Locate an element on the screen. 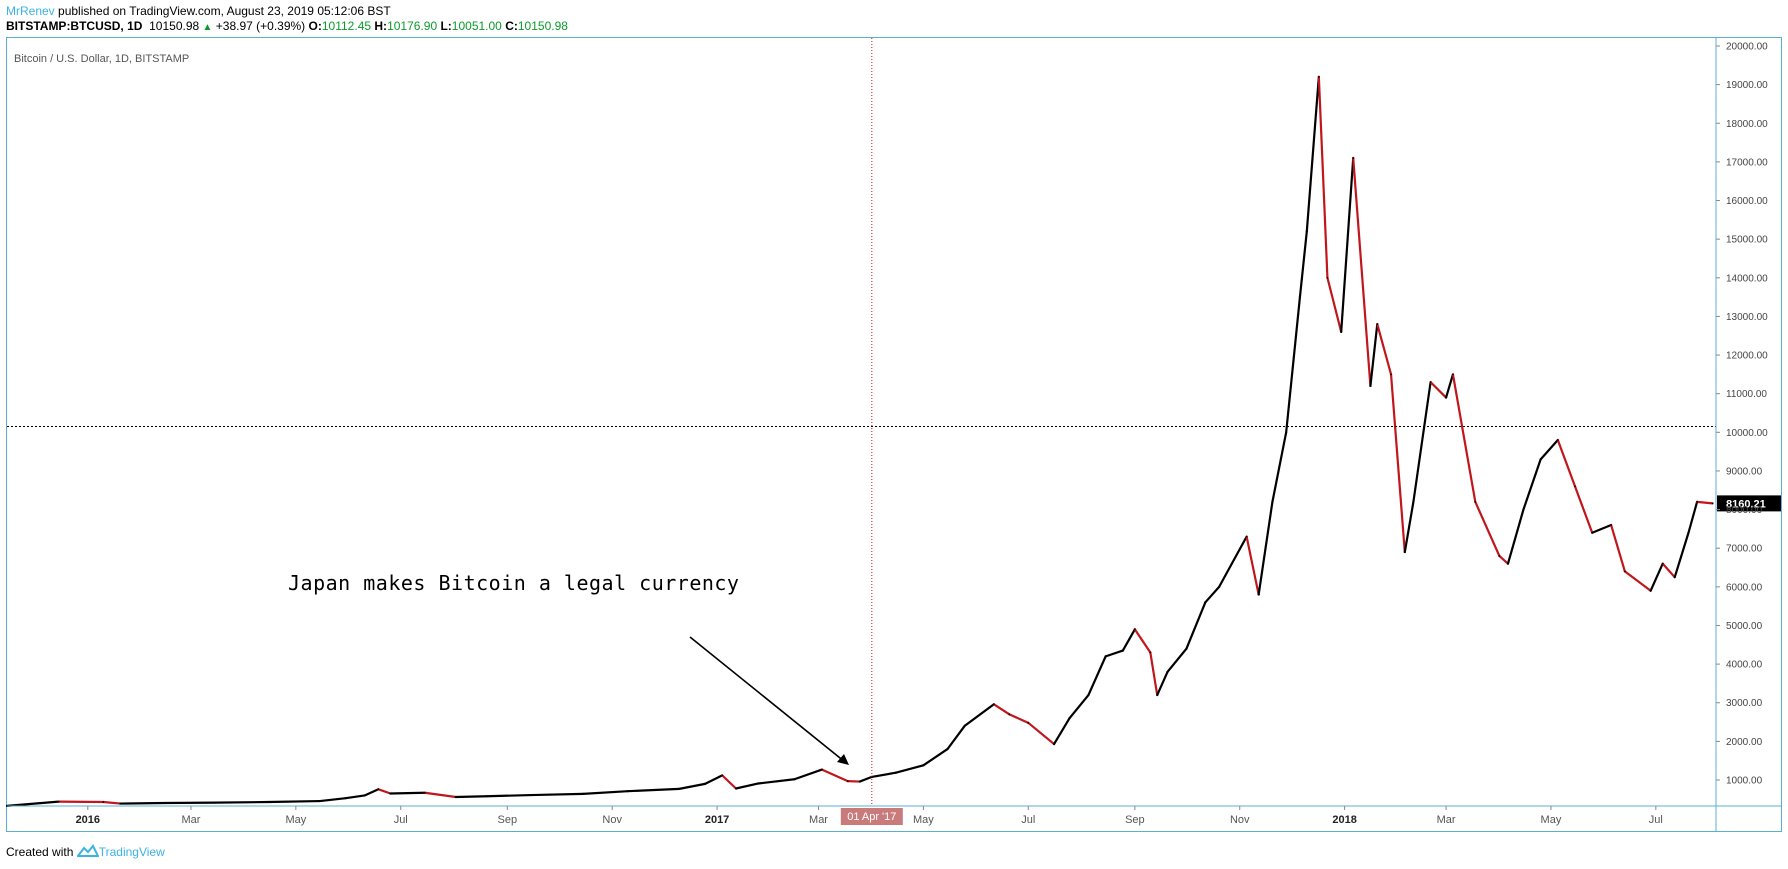  chart-title: Bitcoin / U.S. Dollar, 1D, BITSTAMP is located at coordinates (102, 59).